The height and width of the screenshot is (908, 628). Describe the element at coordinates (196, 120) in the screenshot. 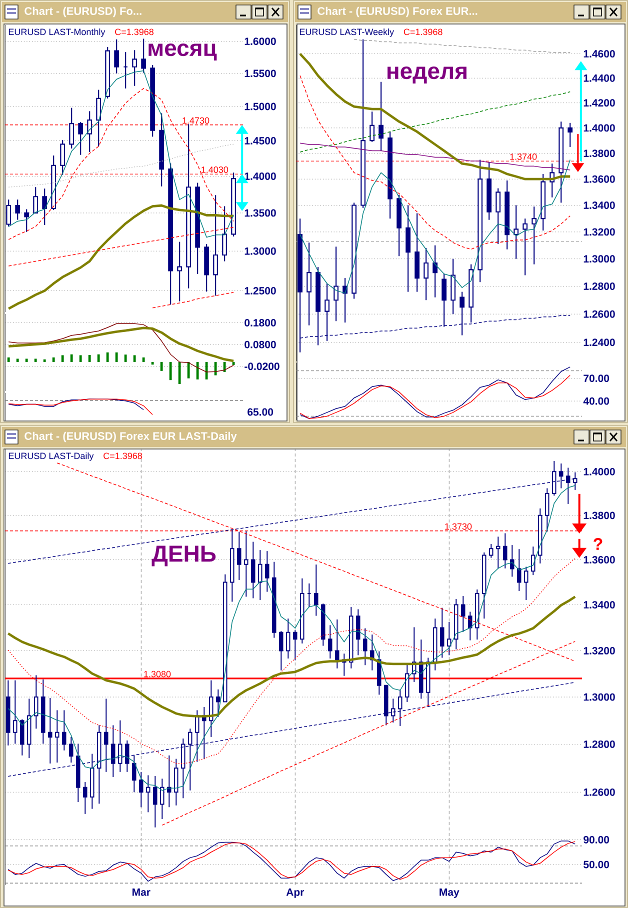

I see `ref-line-label: 1.4730` at that location.